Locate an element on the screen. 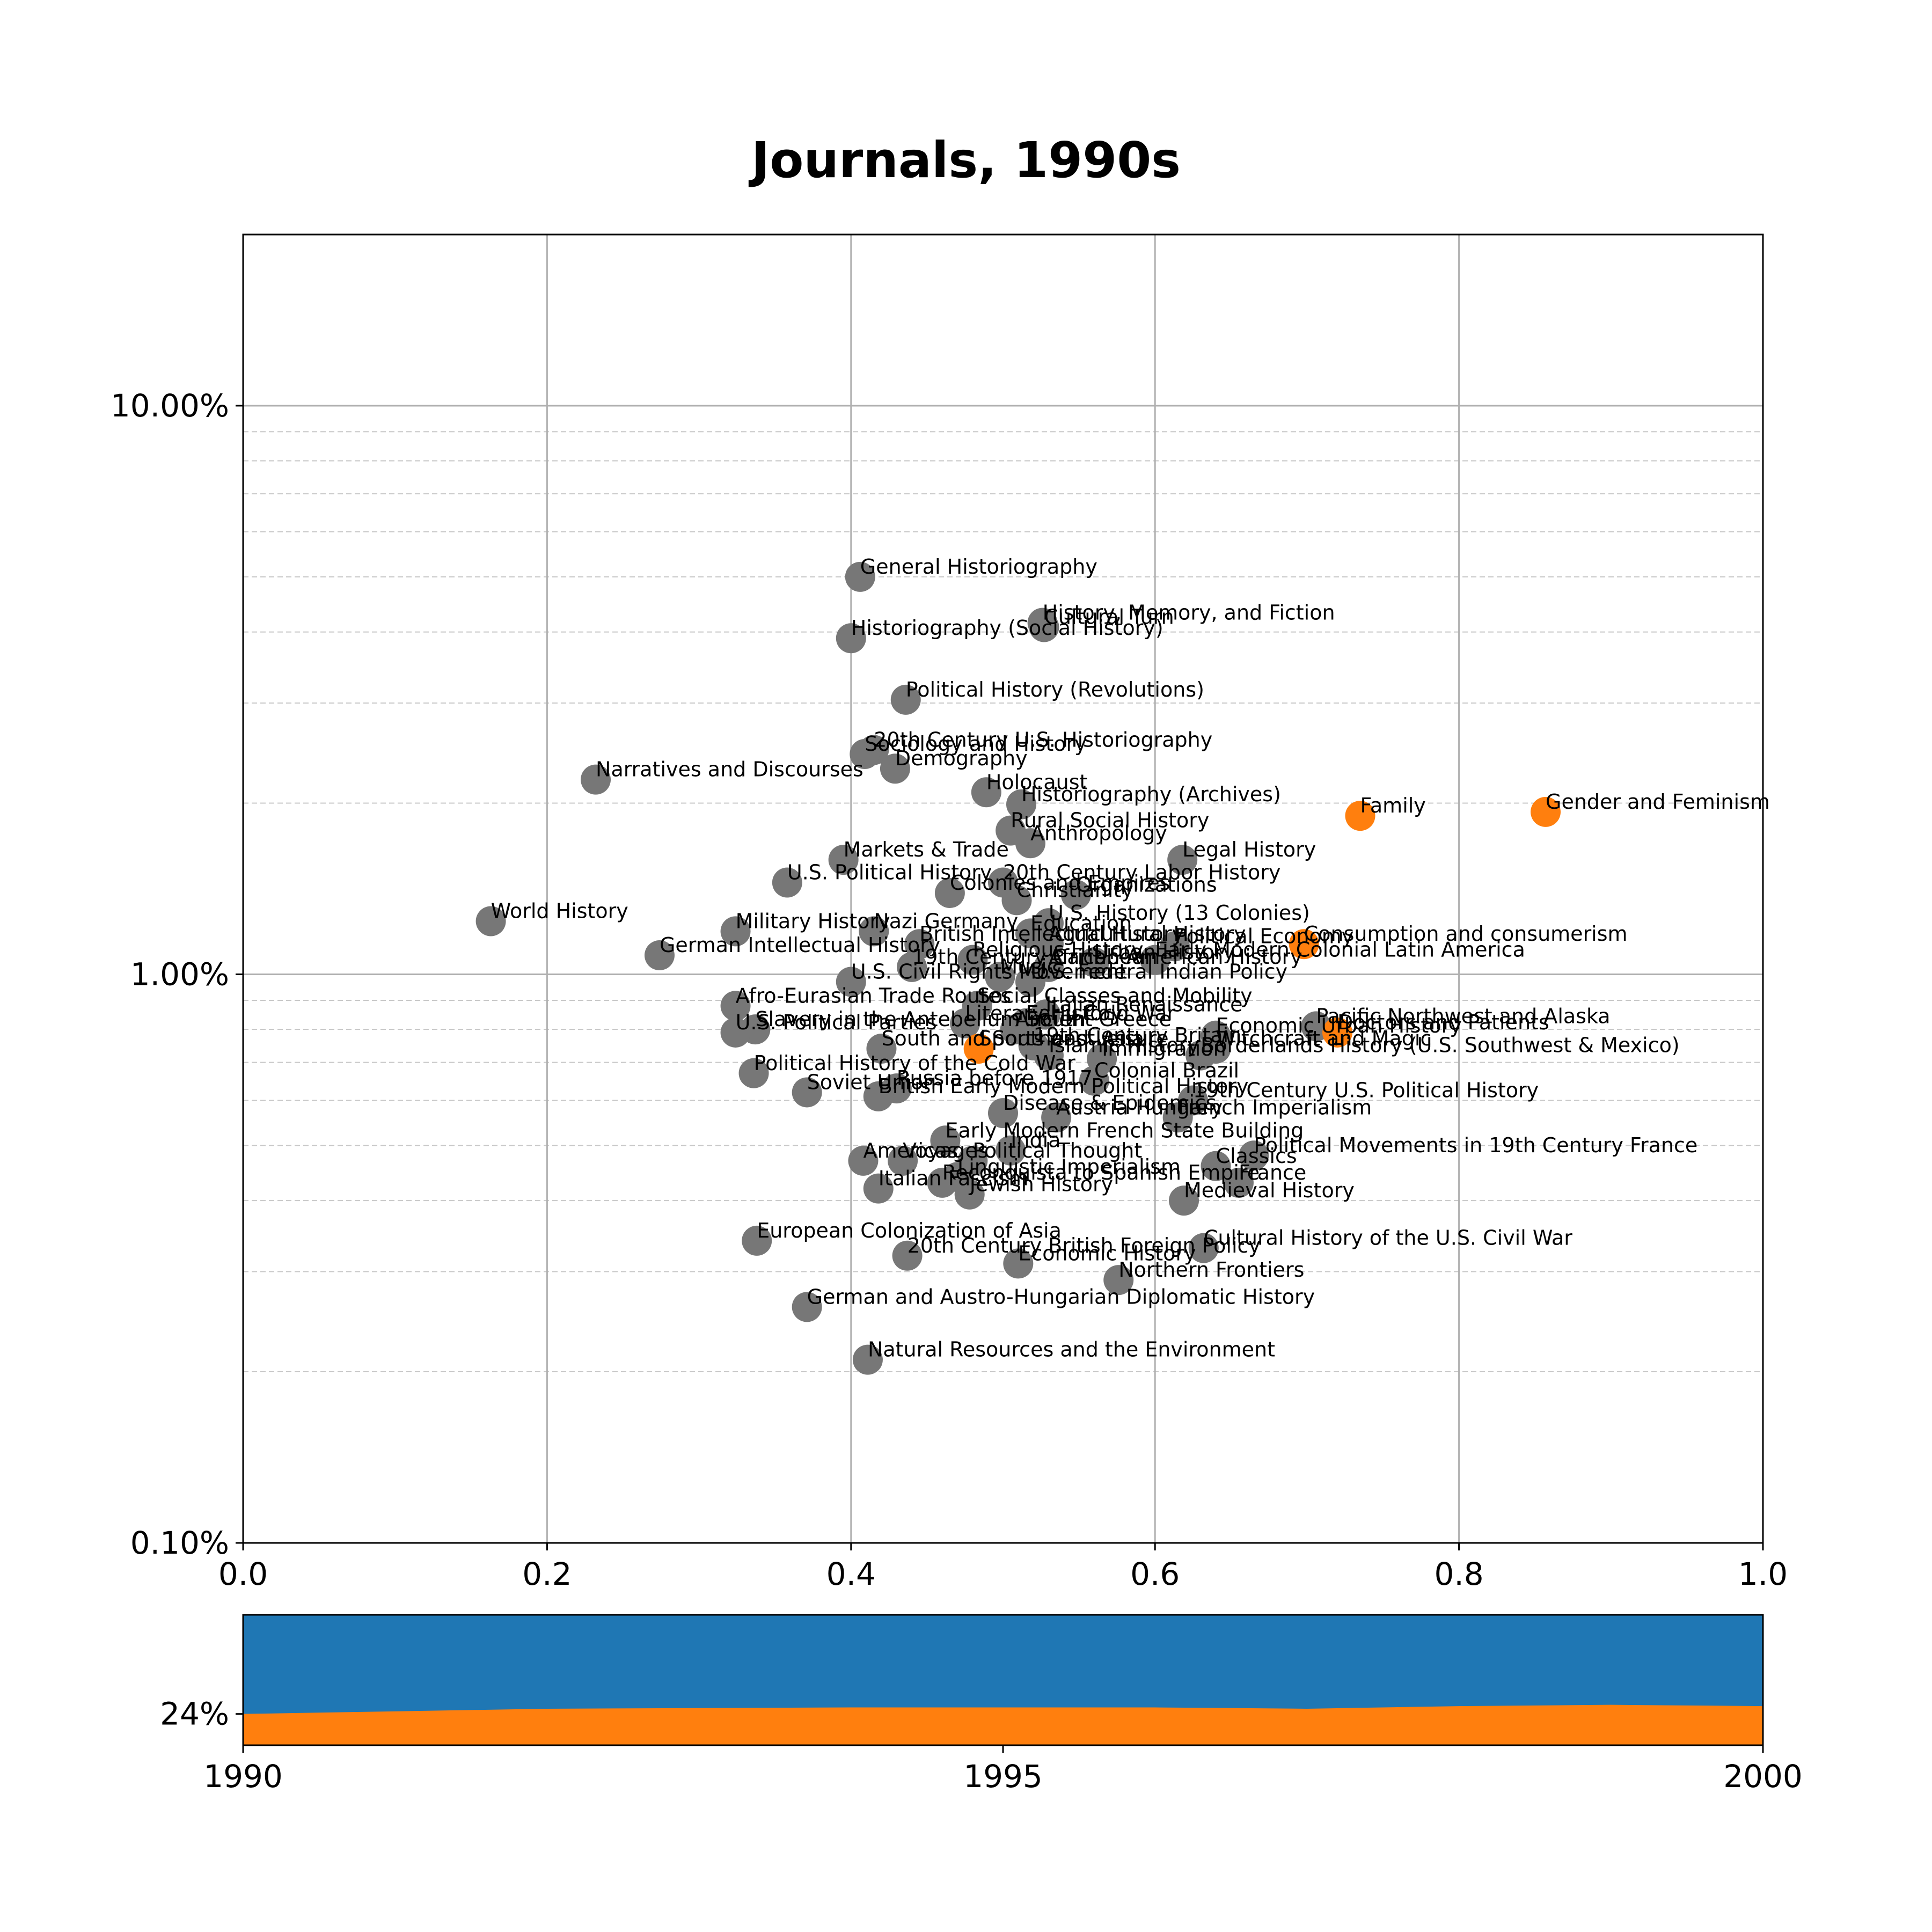 The image size is (1932, 1932). point-label: Americas is located at coordinates (910, 1150).